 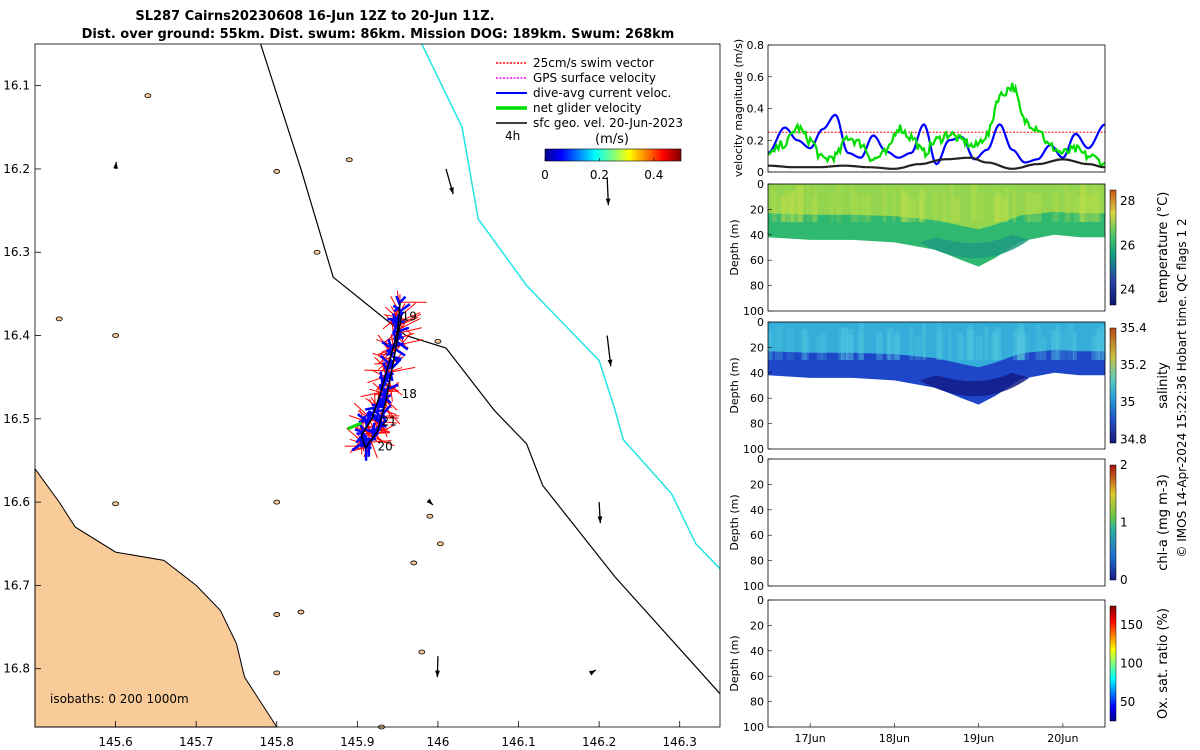 I want to click on net-velocity-vector, so click(x=354, y=426).